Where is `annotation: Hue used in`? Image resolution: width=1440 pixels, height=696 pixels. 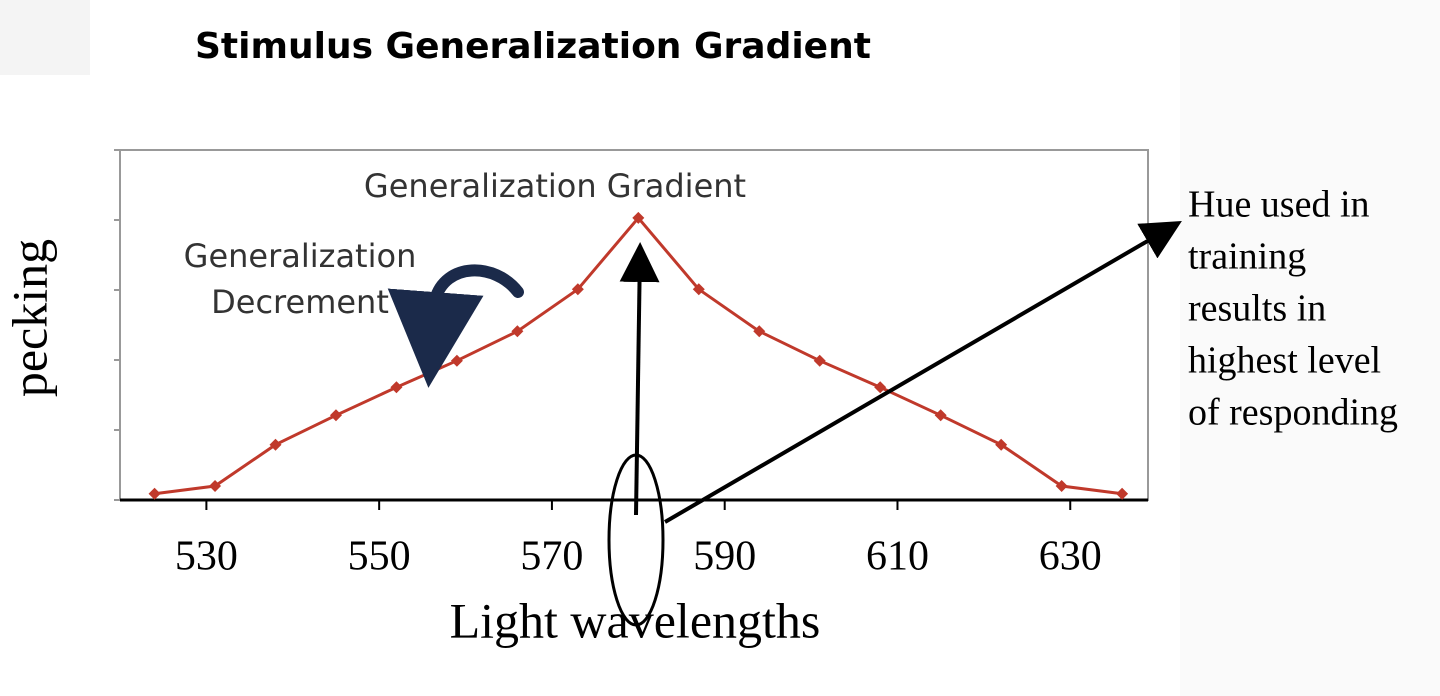 annotation: Hue used in is located at coordinates (1279, 205).